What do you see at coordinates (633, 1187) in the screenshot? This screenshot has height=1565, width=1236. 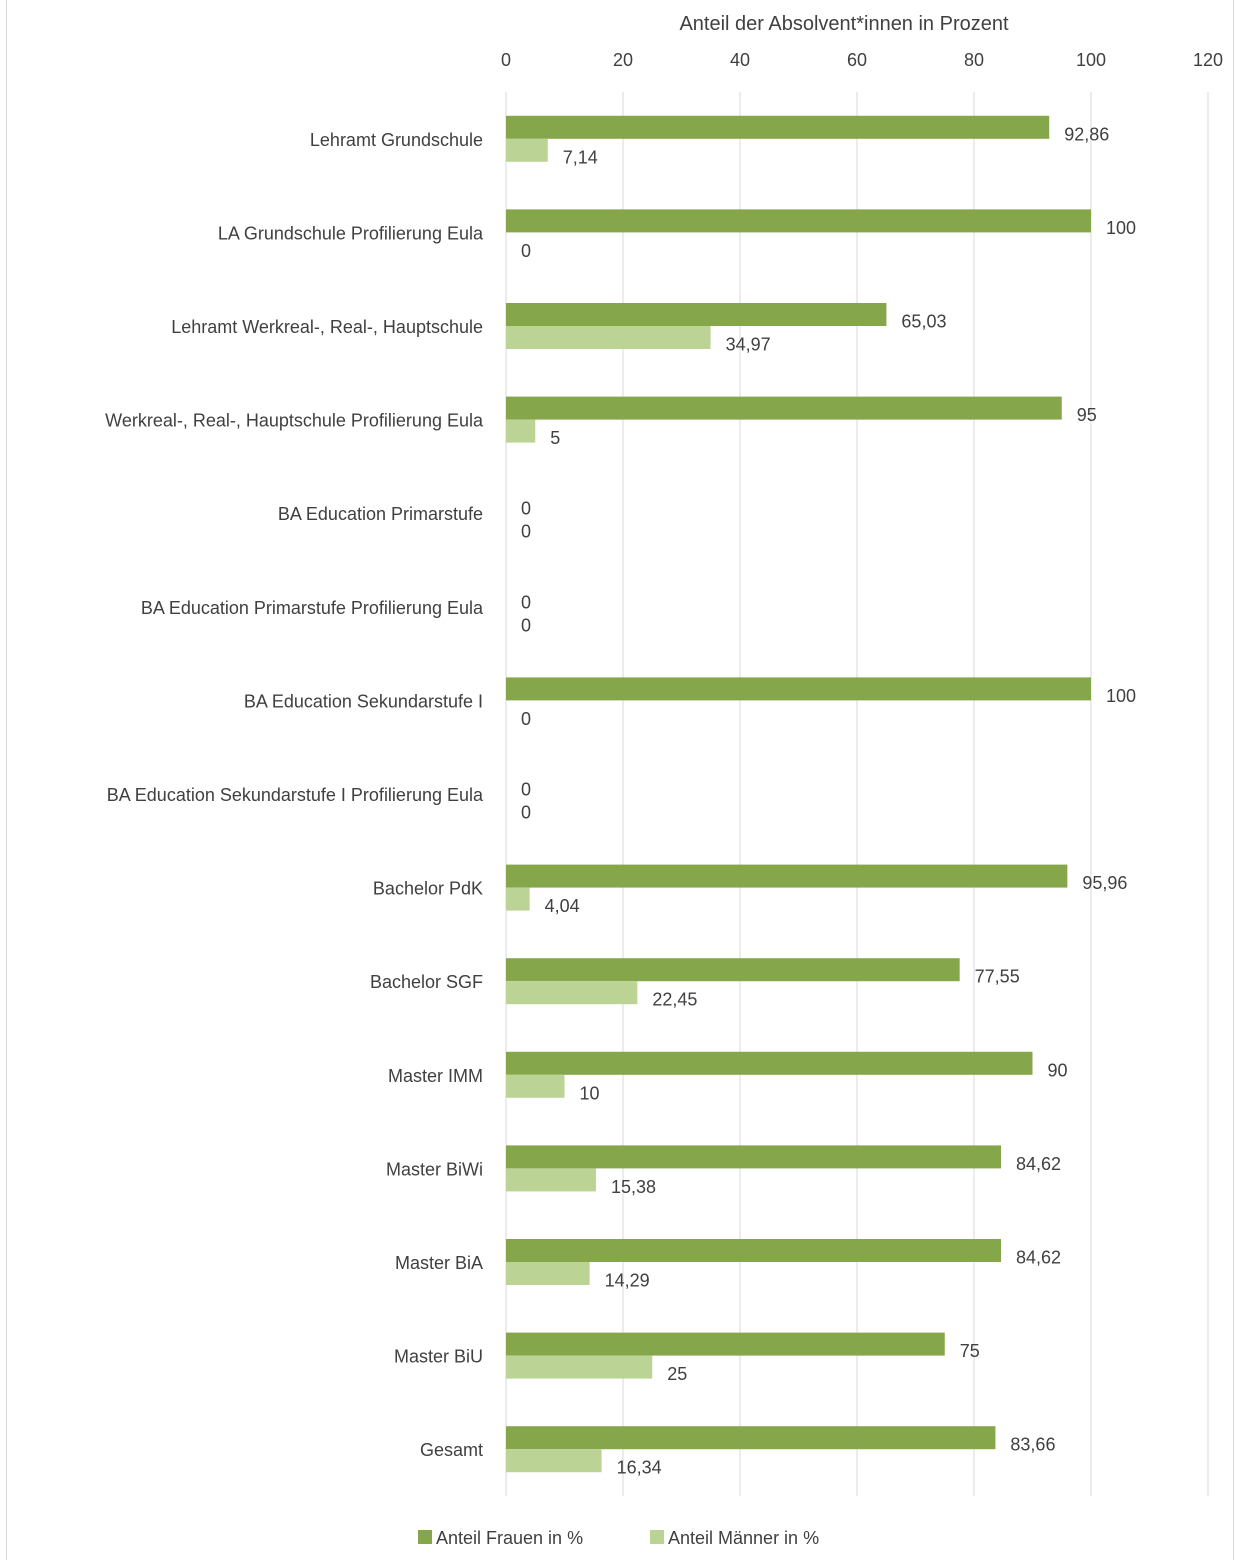 I see `data-label: 15,38` at bounding box center [633, 1187].